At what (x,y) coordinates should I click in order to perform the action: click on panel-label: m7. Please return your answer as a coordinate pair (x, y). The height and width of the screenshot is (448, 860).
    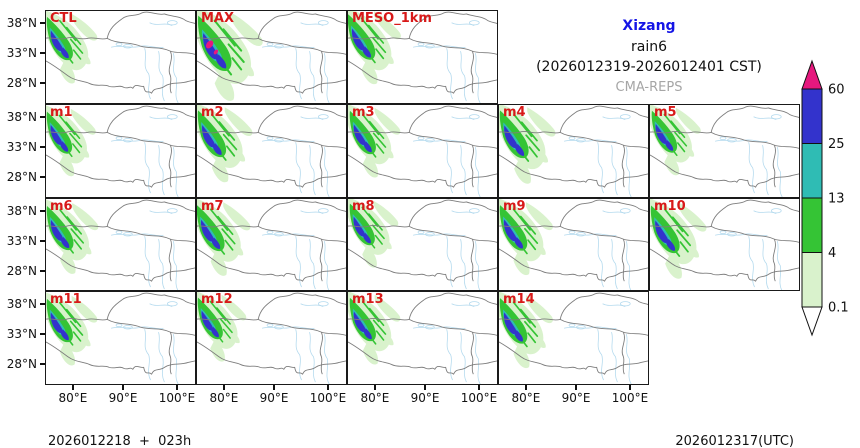
    Looking at the image, I should click on (212, 206).